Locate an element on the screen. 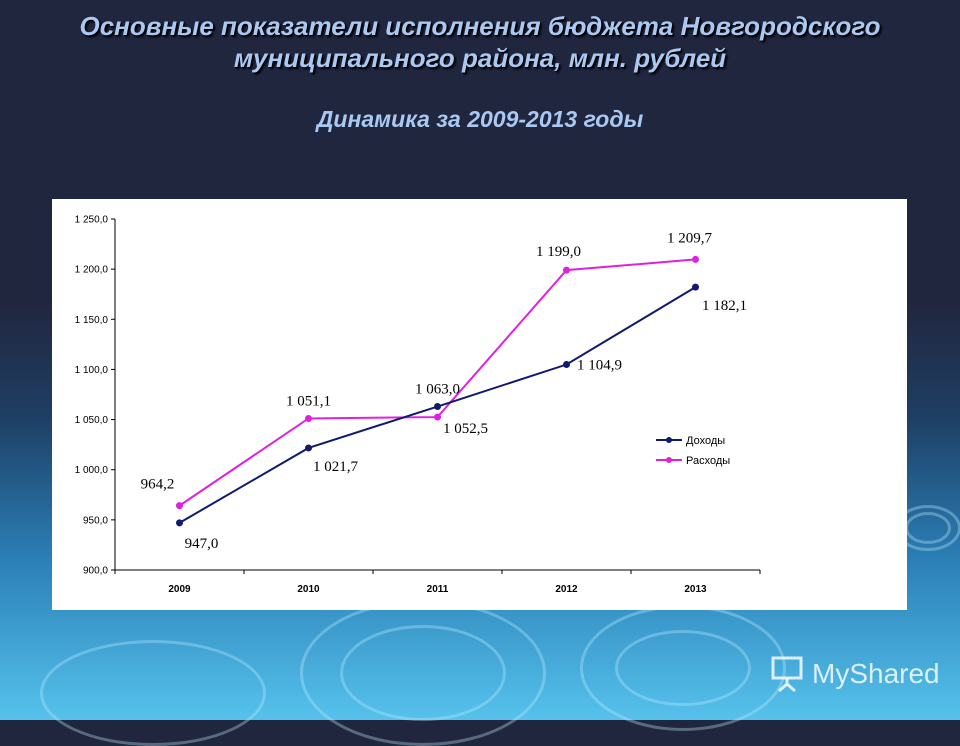  legend-label: Расходы is located at coordinates (708, 461).